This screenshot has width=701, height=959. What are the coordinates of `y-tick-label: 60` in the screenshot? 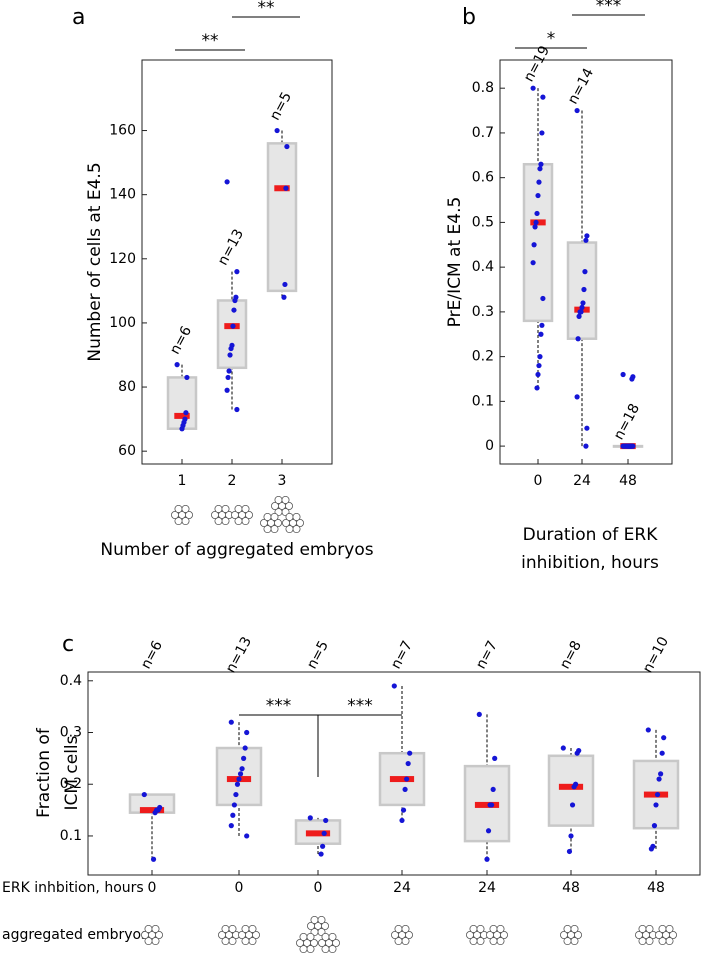 It's located at (127, 451).